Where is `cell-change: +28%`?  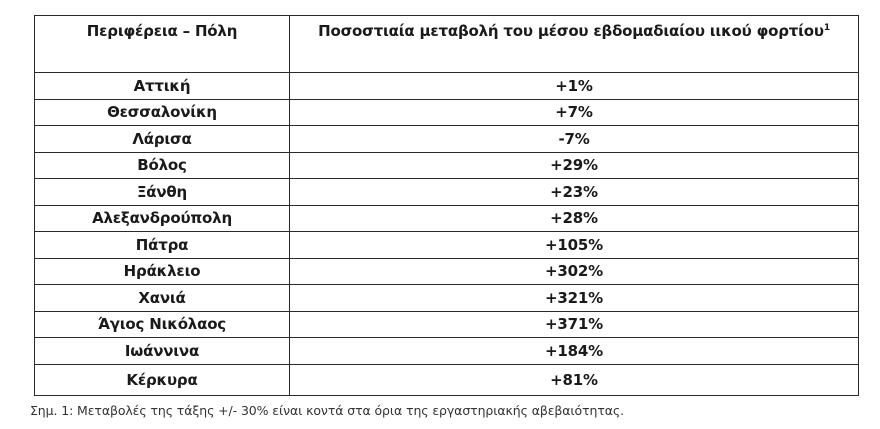 cell-change: +28% is located at coordinates (574, 218).